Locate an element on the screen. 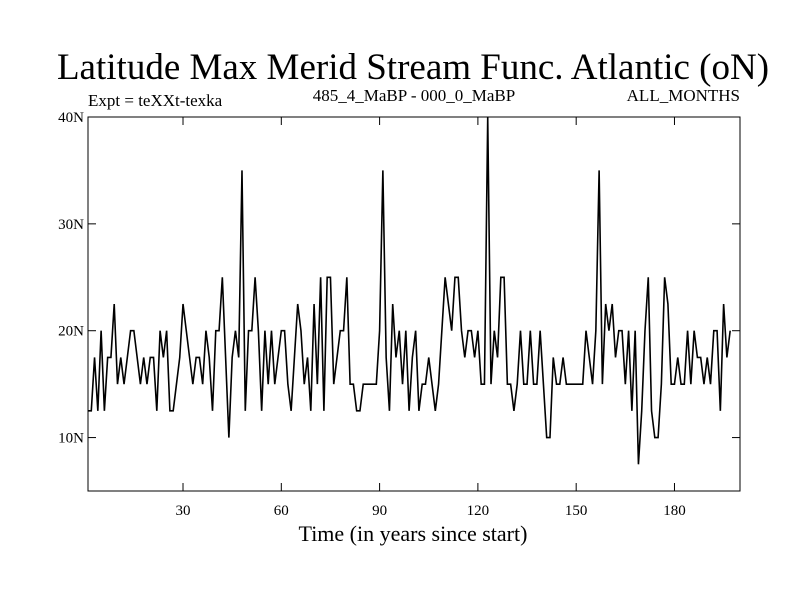 Image resolution: width=800 pixels, height=600 pixels. y-tick-label: 40N is located at coordinates (71, 118).